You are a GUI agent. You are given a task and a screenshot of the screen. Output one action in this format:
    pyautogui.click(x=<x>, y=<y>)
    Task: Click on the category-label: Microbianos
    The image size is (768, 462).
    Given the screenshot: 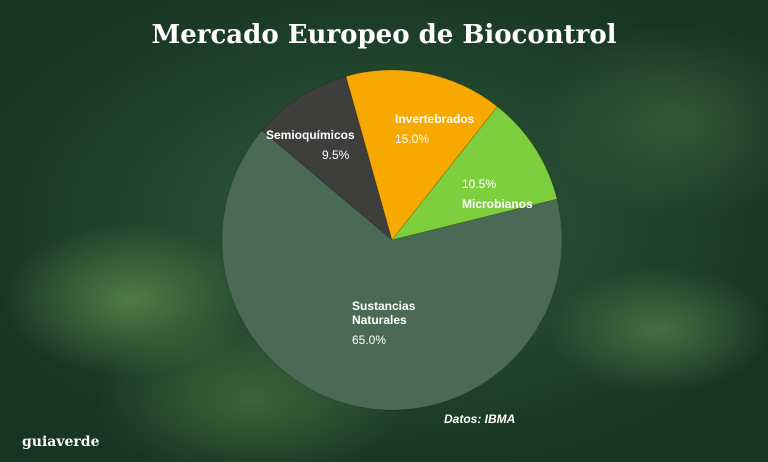 What is the action you would take?
    pyautogui.click(x=497, y=204)
    